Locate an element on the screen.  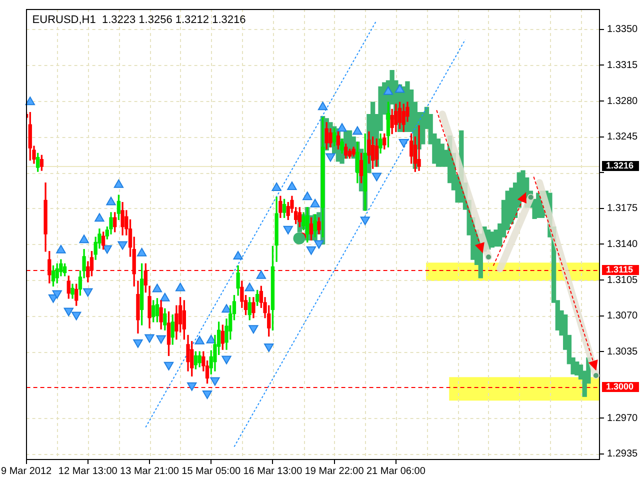
x-tick-label: 9 Mar 2012 is located at coordinates (26, 471).